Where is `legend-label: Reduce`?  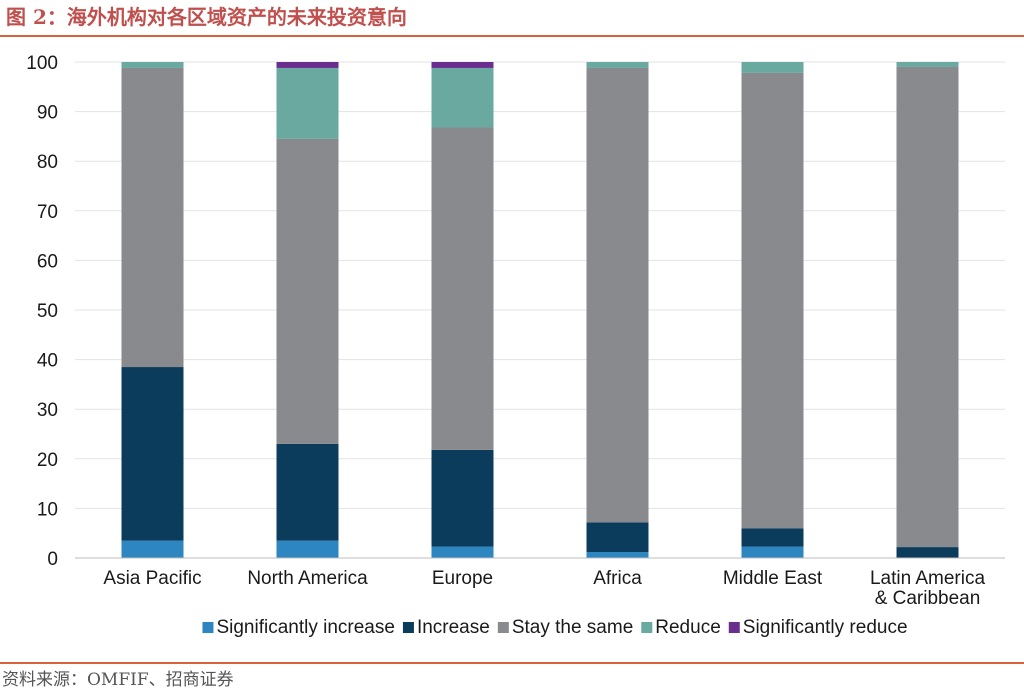
legend-label: Reduce is located at coordinates (688, 627).